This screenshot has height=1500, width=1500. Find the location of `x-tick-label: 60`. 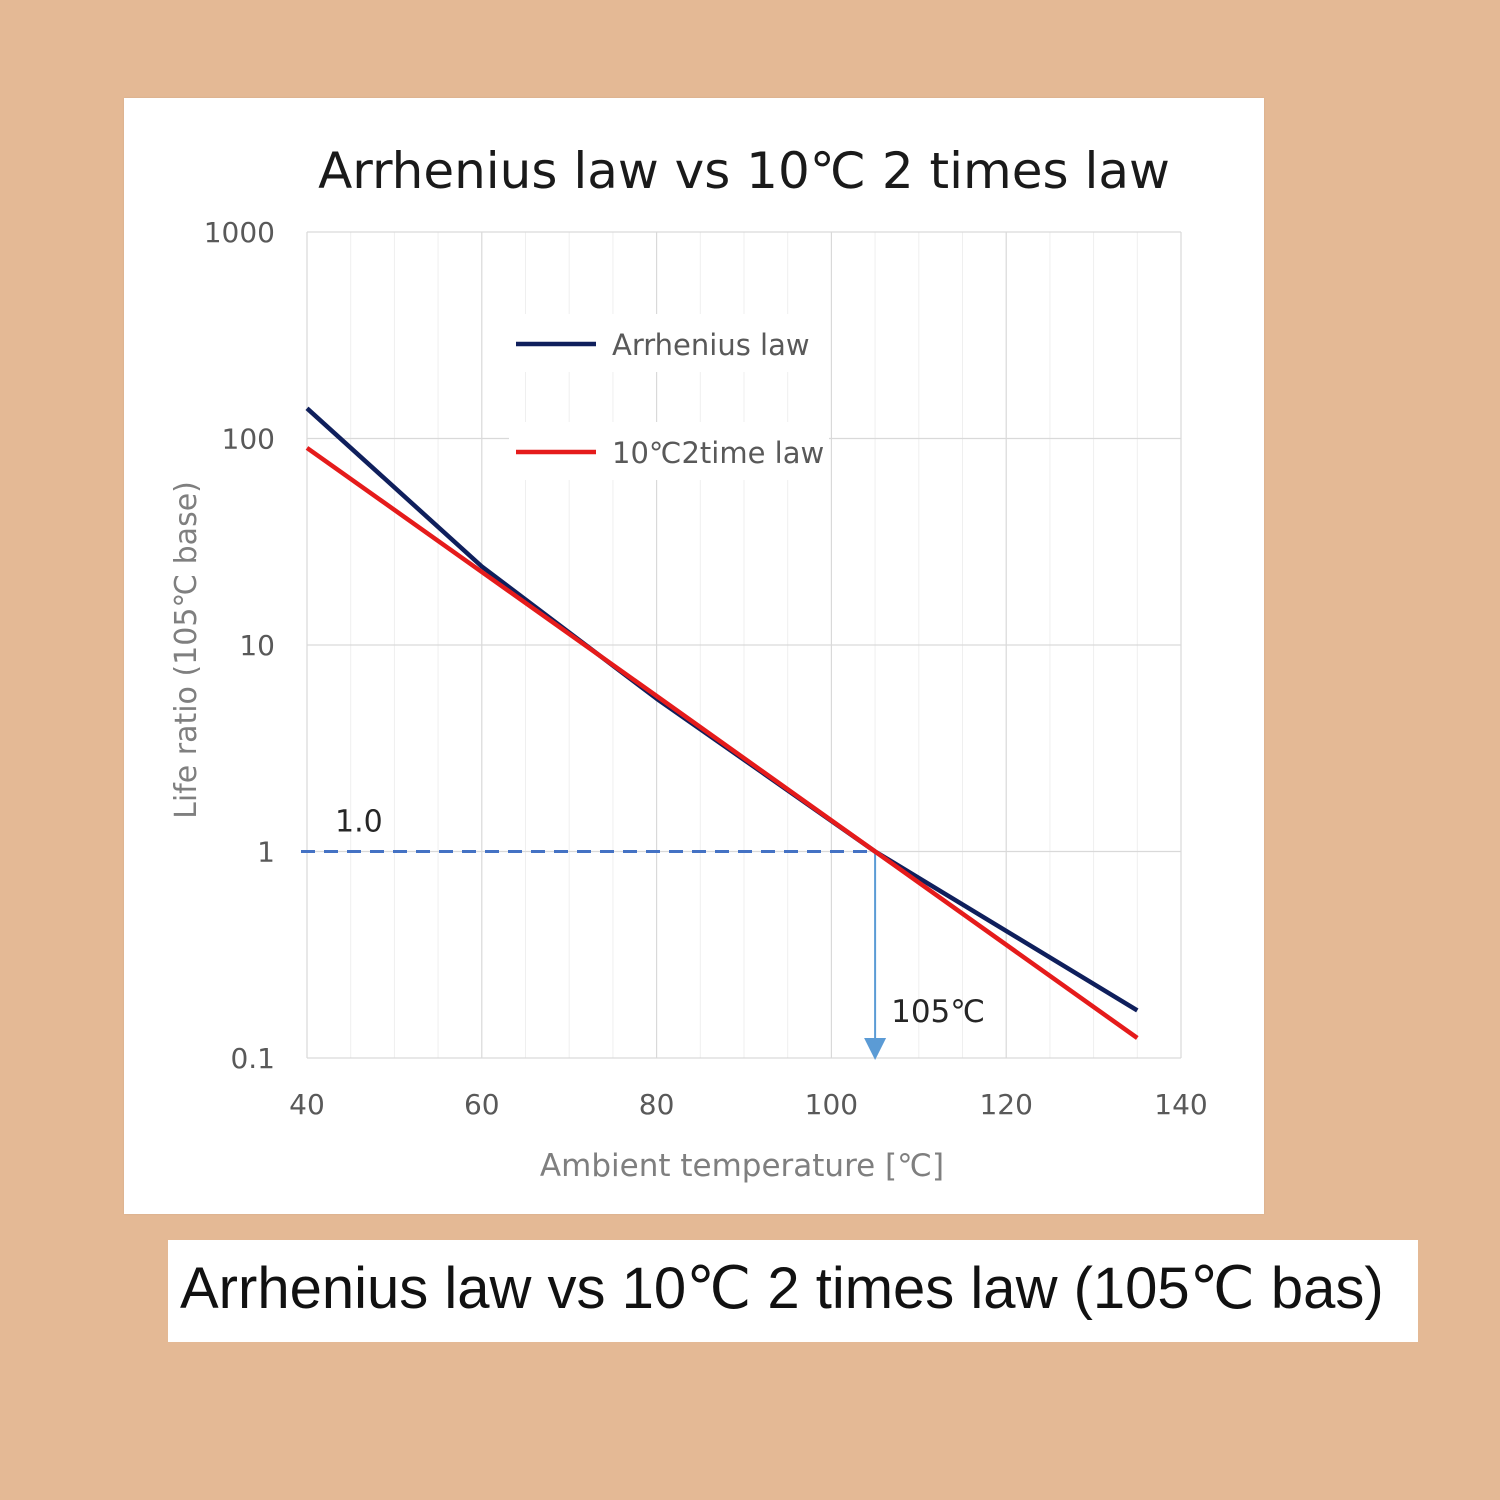

x-tick-label: 60 is located at coordinates (482, 1104).